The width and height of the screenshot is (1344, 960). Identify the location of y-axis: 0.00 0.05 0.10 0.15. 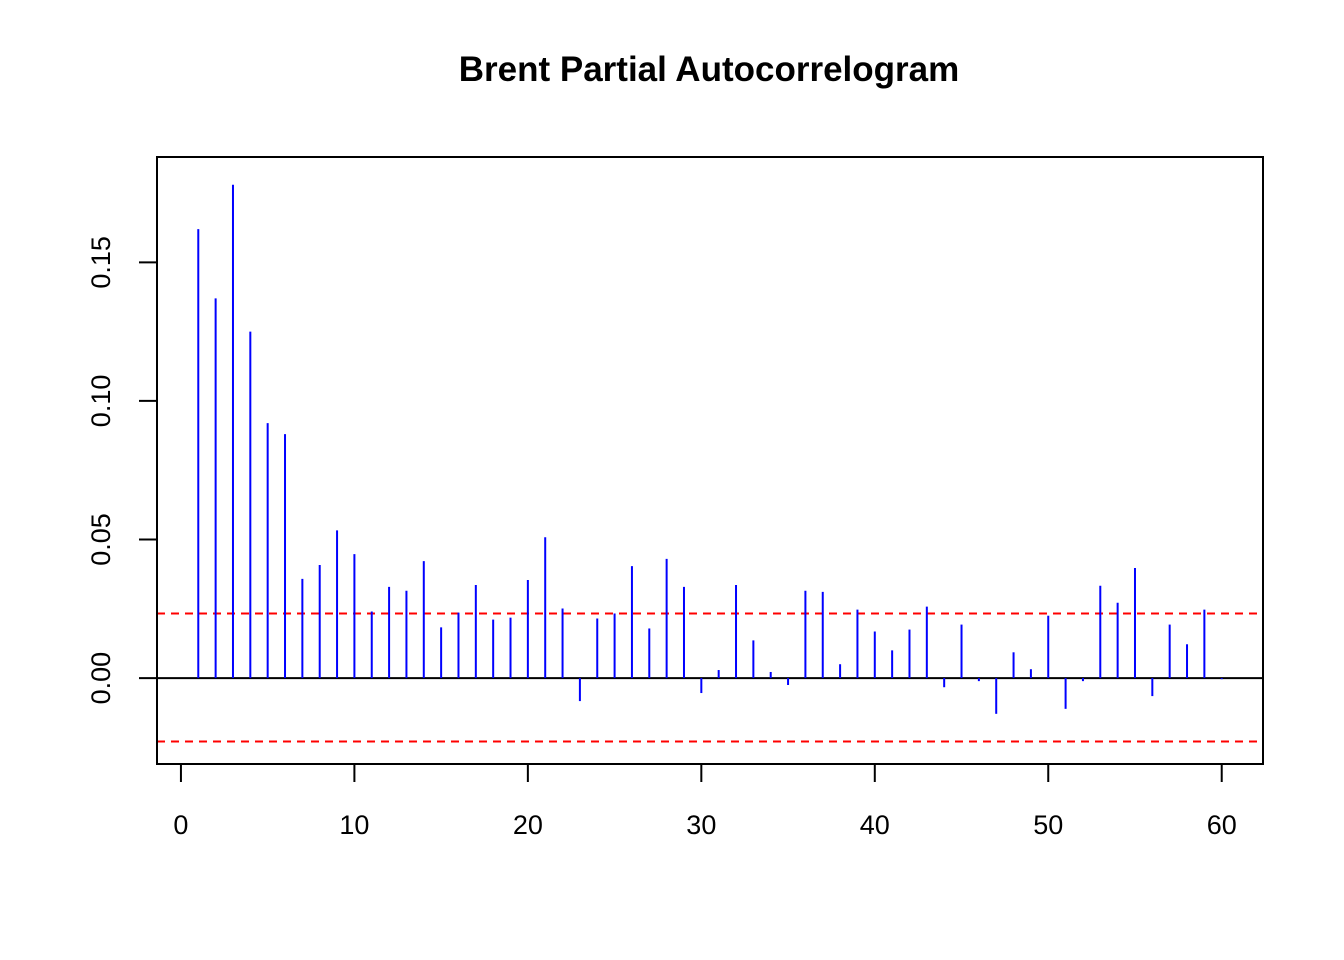
(122, 470).